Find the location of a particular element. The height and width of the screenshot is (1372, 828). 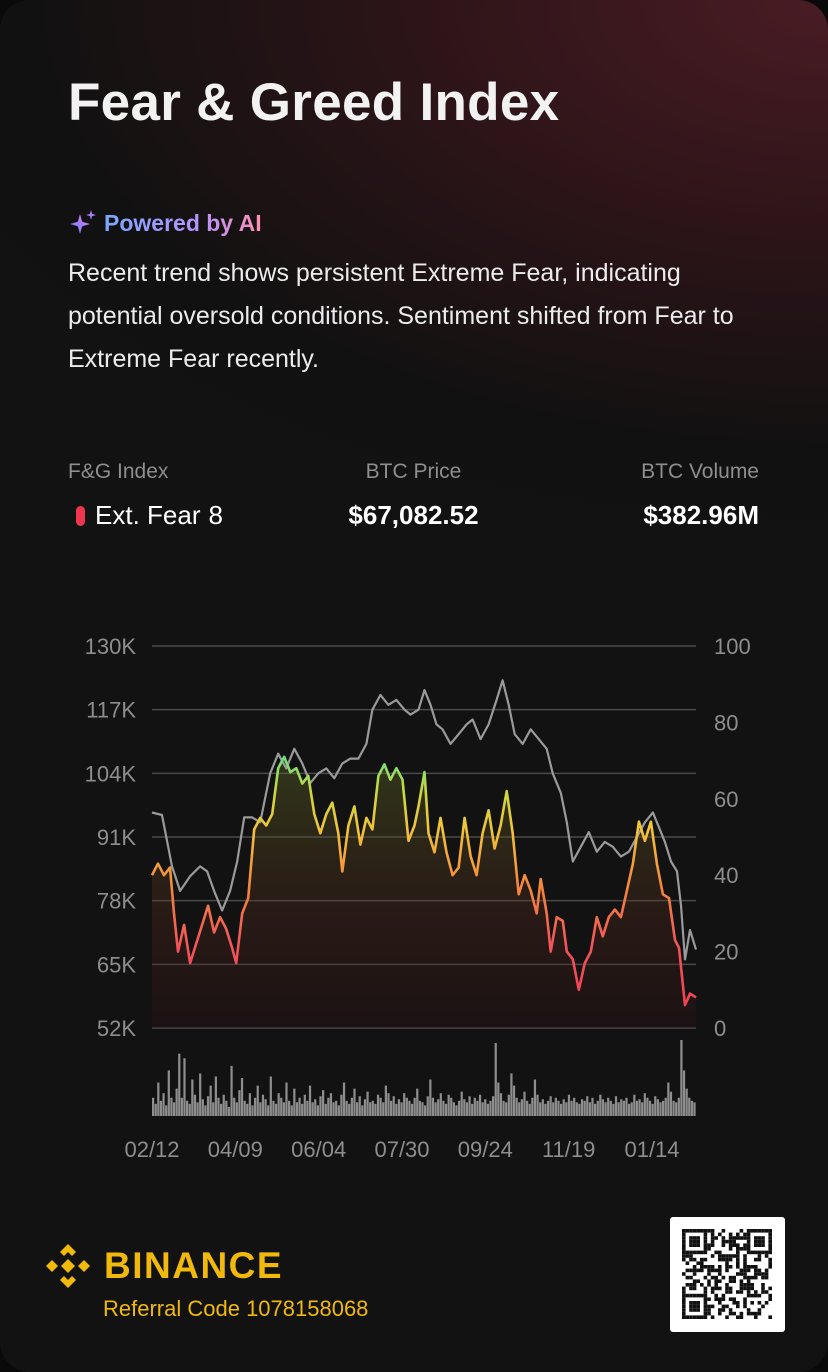

x-tick: 09/24 is located at coordinates (485, 1149).